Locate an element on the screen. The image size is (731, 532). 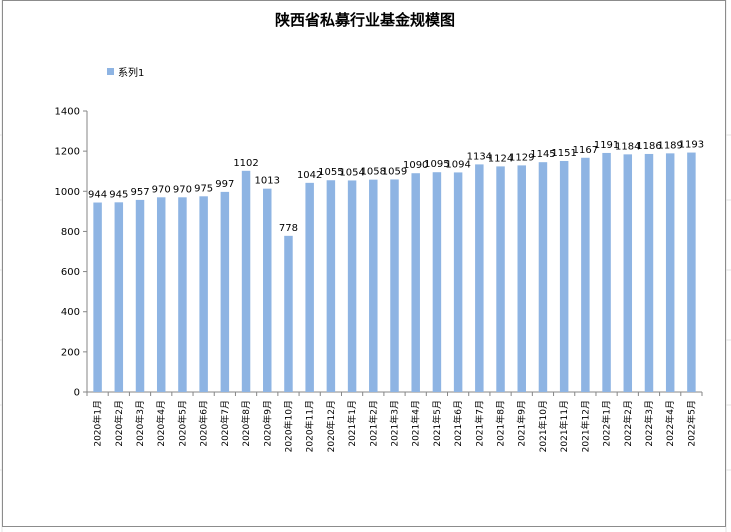
x-tick-label: 2022年1月 is located at coordinates (607, 423).